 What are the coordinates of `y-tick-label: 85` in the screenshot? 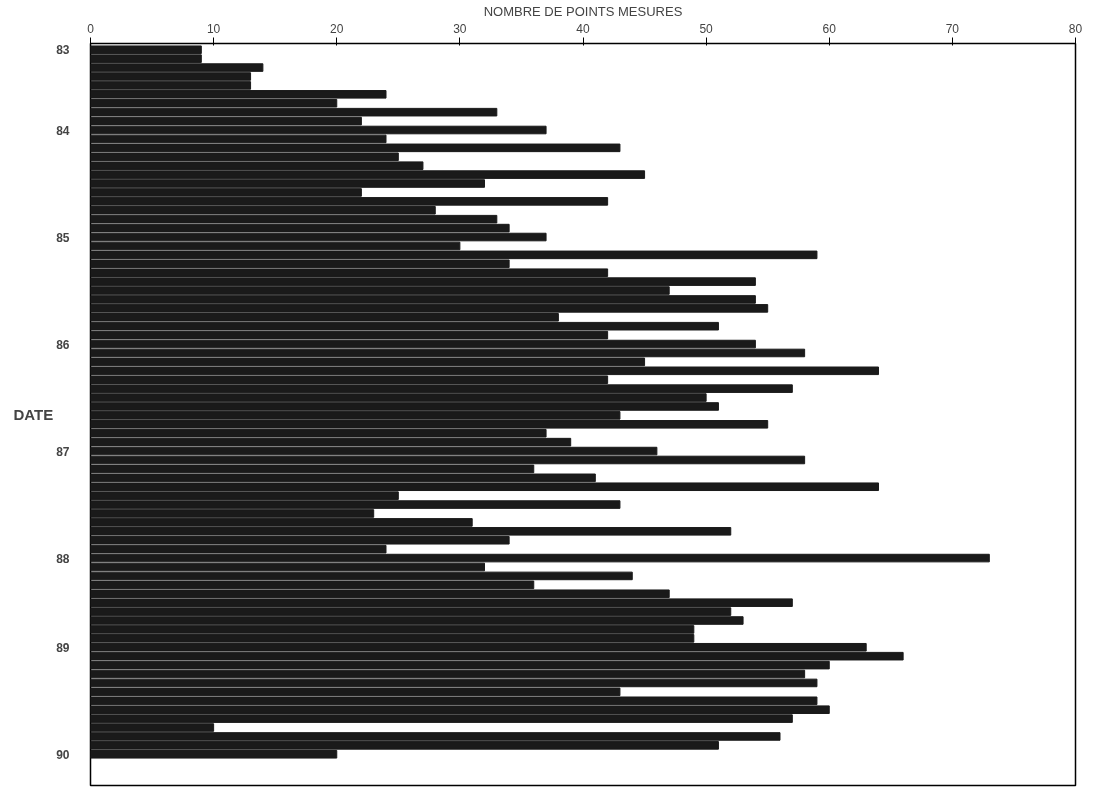 It's located at (63, 237).